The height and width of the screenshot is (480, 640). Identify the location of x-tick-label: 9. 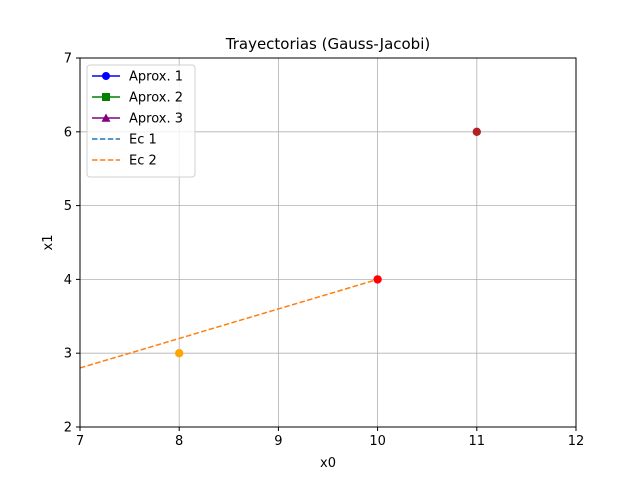
(278, 441).